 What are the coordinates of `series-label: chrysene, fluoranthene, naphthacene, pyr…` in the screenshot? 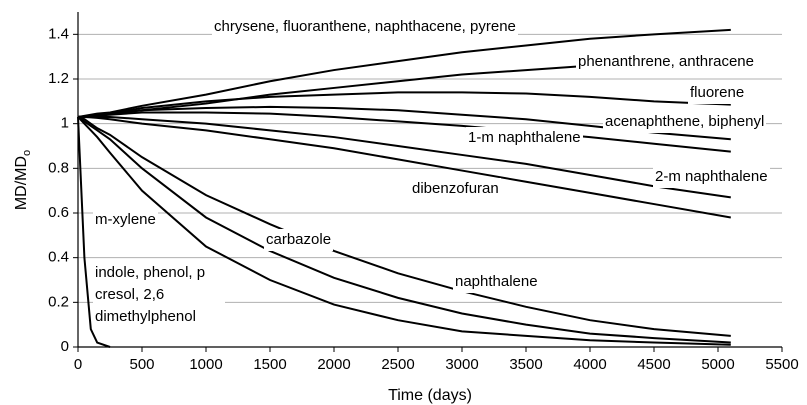 It's located at (365, 27).